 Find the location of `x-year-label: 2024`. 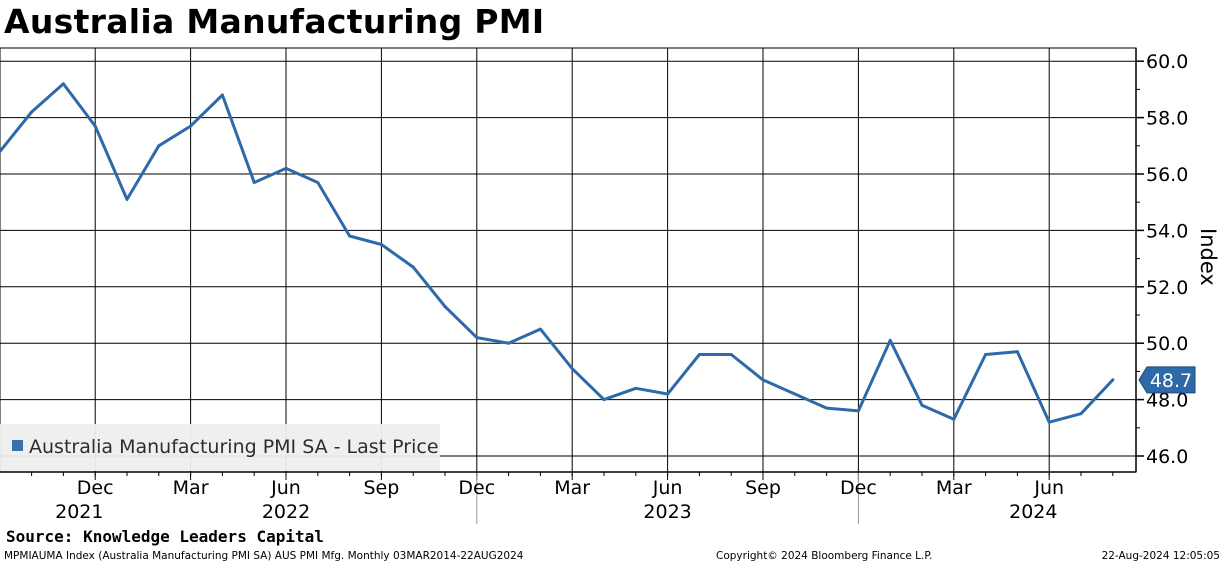

x-year-label: 2024 is located at coordinates (1033, 512).